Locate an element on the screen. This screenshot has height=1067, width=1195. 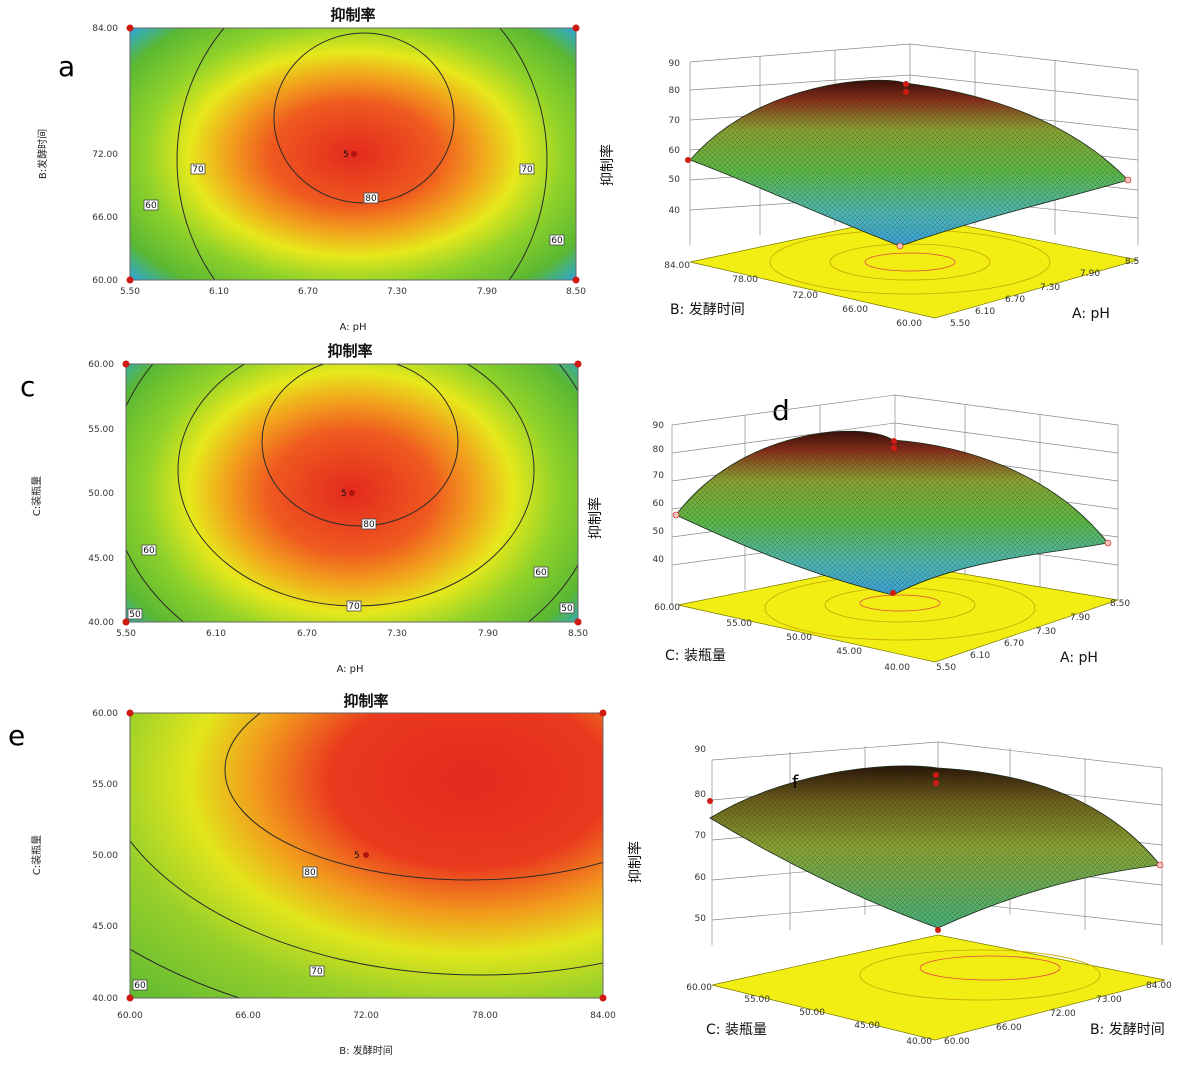
x-tick-c: 7.90 is located at coordinates (488, 634).